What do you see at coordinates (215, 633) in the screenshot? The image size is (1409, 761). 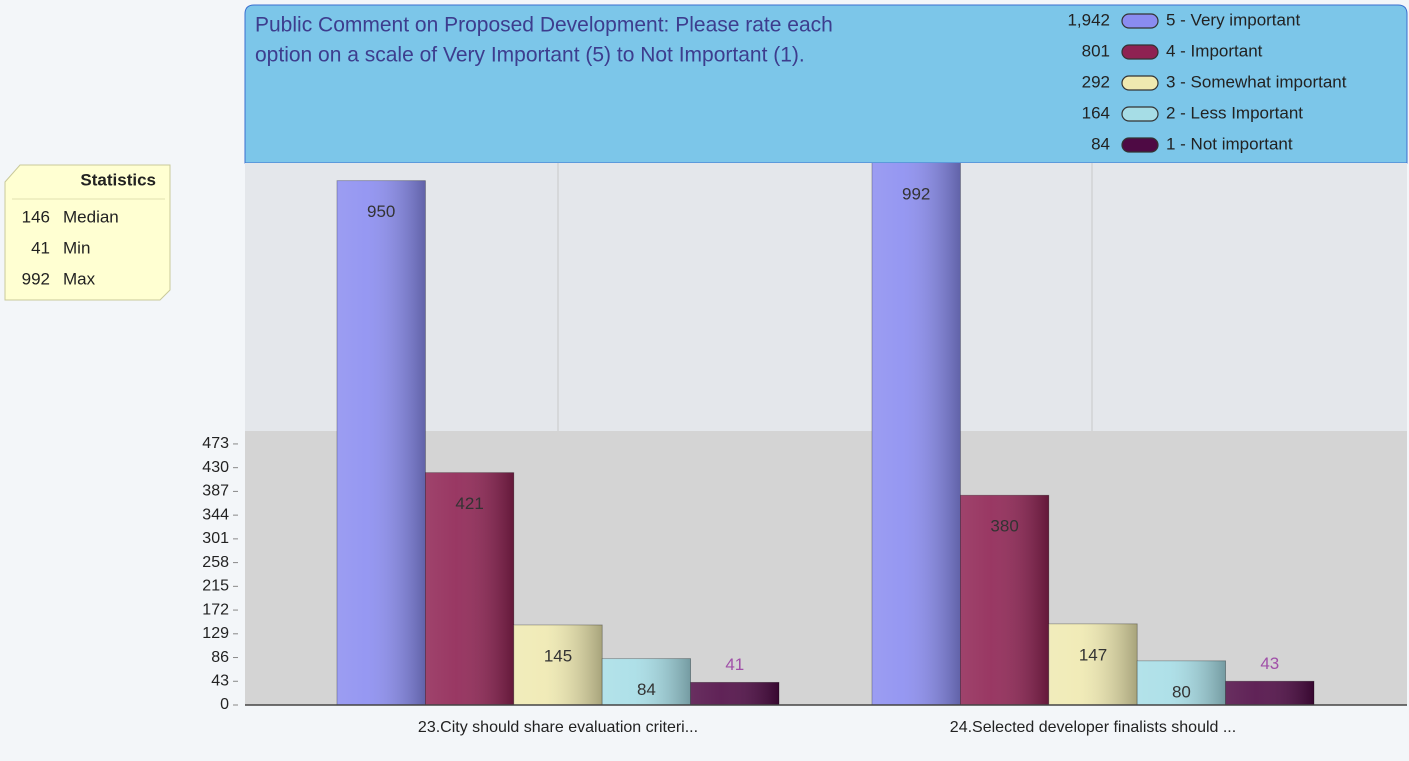 I see `y-tick-label: 129` at bounding box center [215, 633].